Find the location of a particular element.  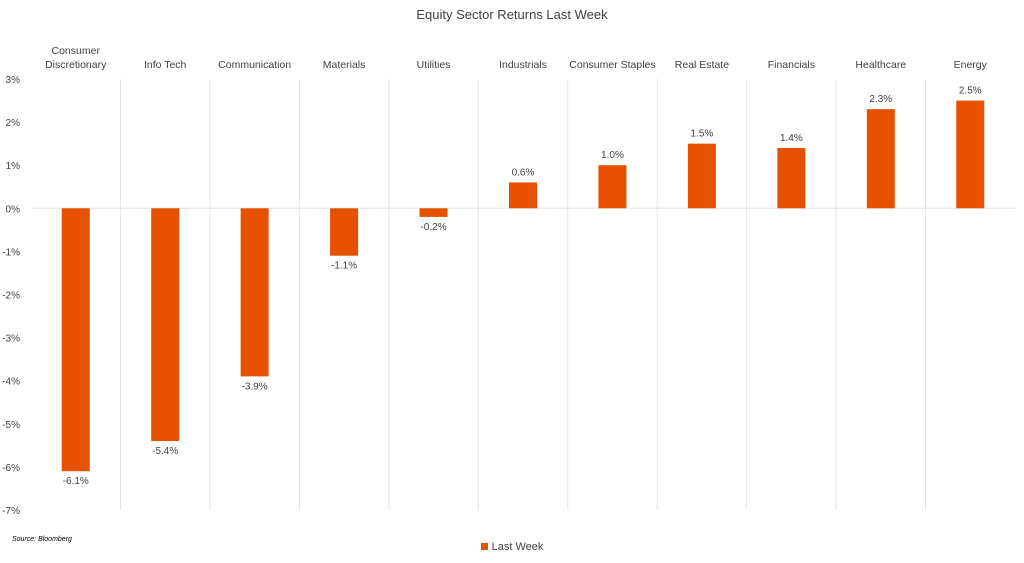

legend-label: Last Week is located at coordinates (517, 547).